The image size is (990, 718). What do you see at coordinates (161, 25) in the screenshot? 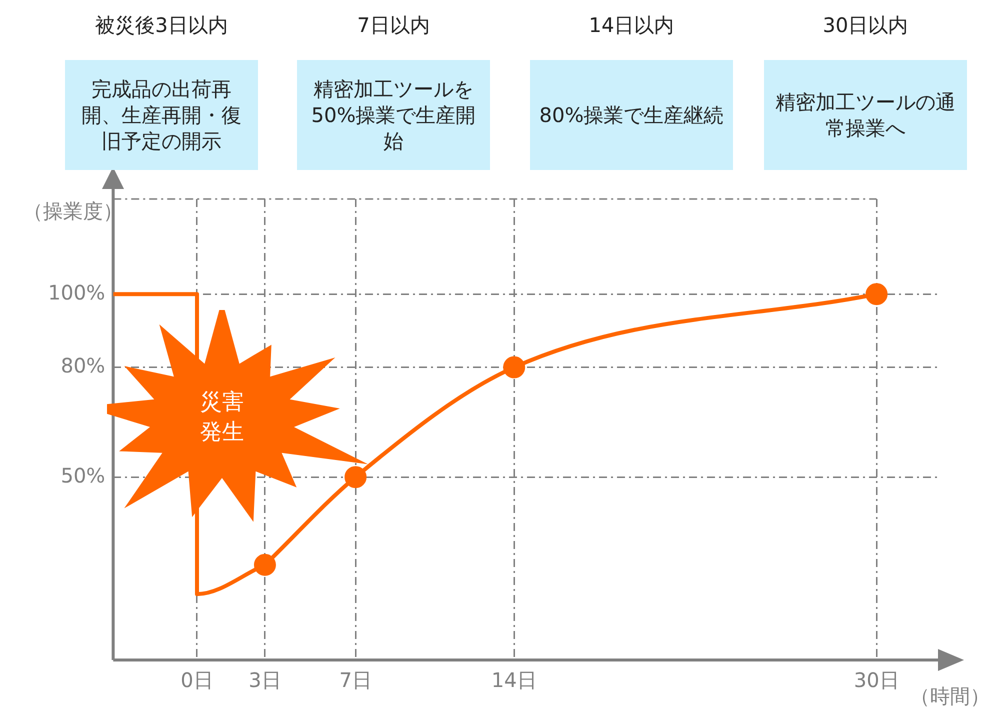
I see `text: 被災後3日以内` at bounding box center [161, 25].